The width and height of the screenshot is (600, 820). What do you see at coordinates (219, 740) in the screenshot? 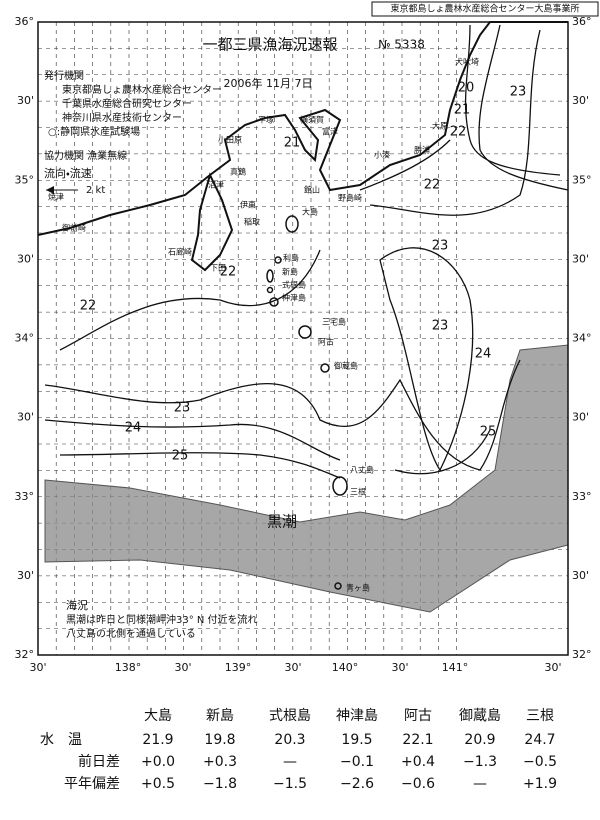
I see `table-cell: 19.8` at bounding box center [219, 740].